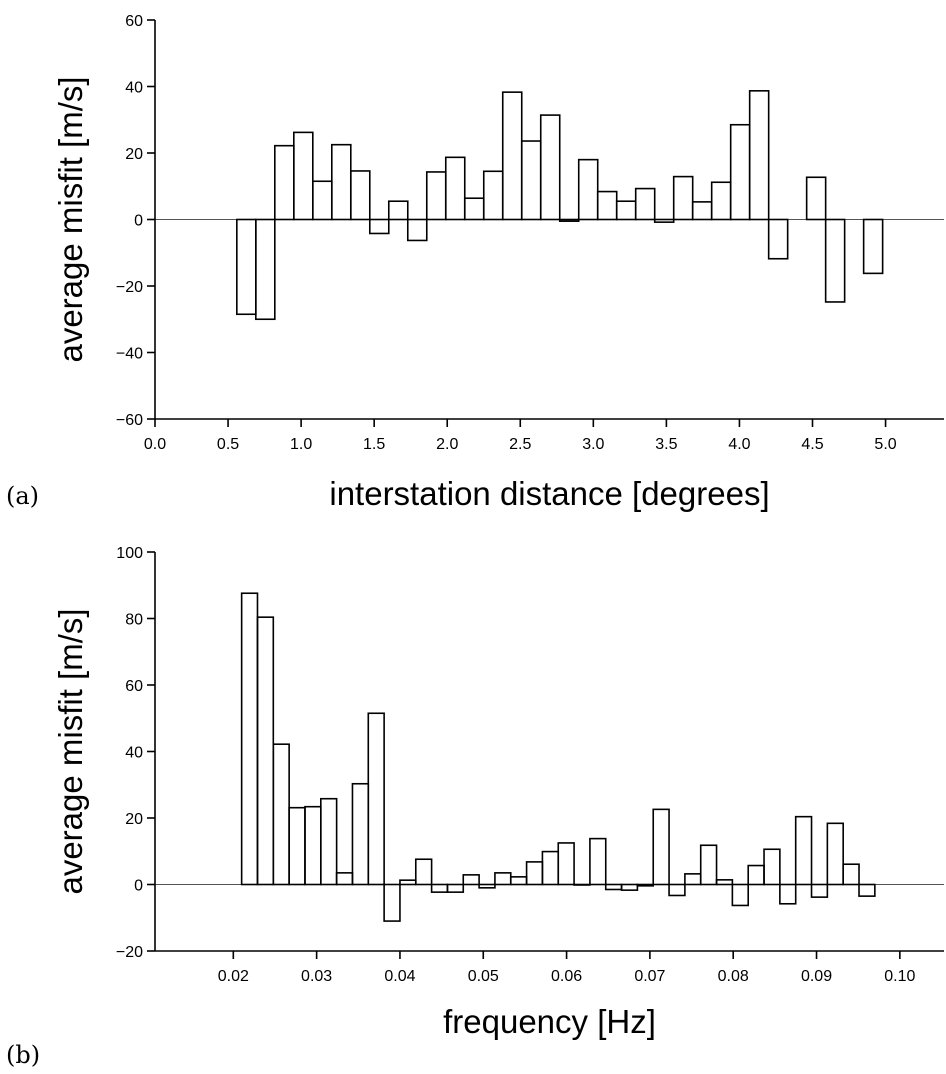  I want to click on panel-label: (b), so click(23, 1055).